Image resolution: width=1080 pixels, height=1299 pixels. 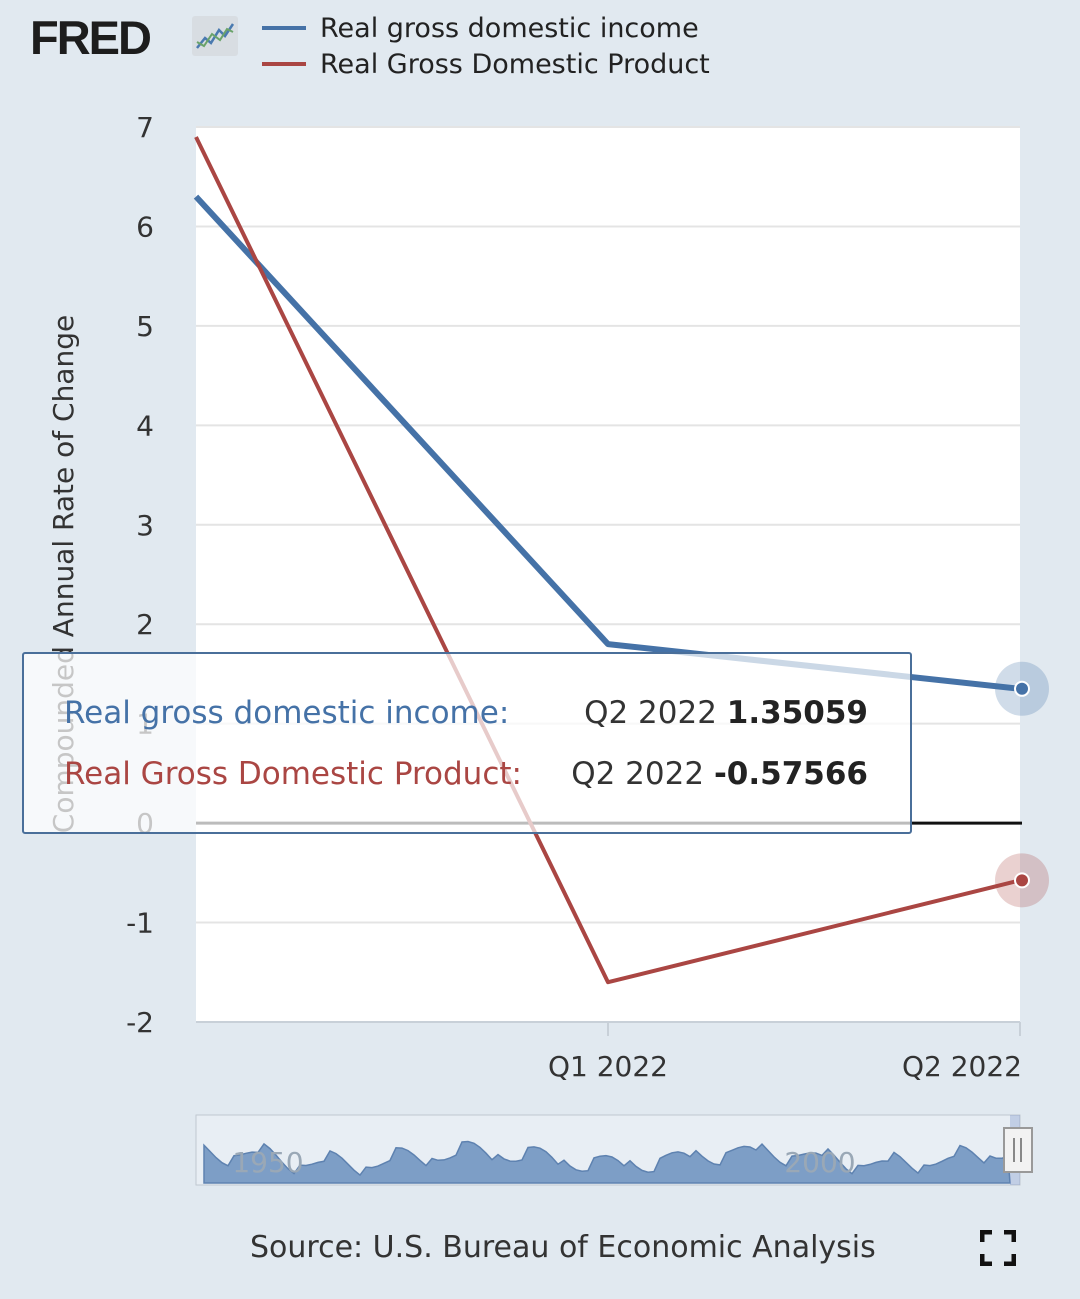 What do you see at coordinates (819, 1162) in the screenshot?
I see `navigator-label-2000: 2000` at bounding box center [819, 1162].